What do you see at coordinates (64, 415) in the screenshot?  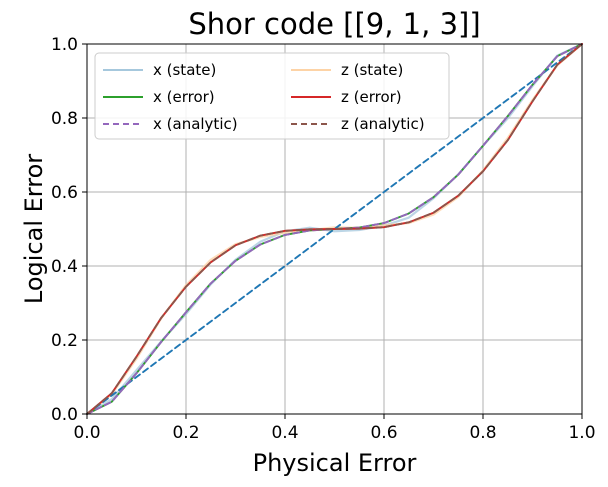 I see `y-tick-label: 0.0` at bounding box center [64, 415].